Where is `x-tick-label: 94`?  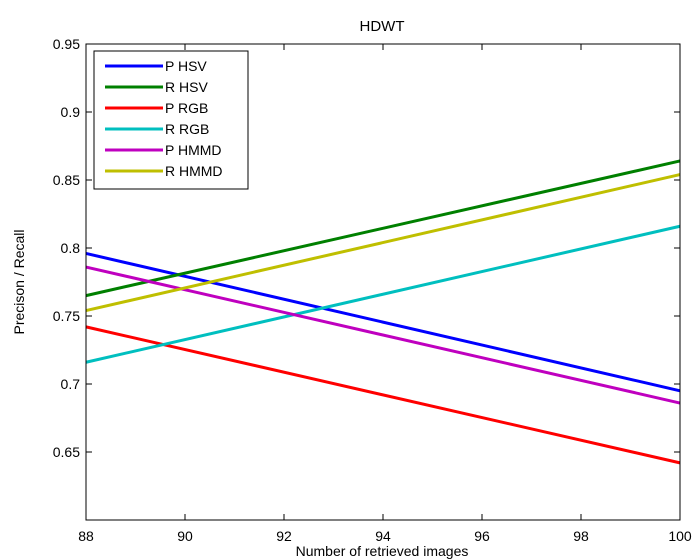 x-tick-label: 94 is located at coordinates (383, 536).